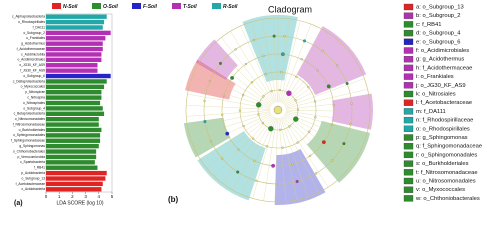  Describe the element at coordinates (444, 103) in the screenshot. I see `legend-label: l: f_Acetobacteraceae` at that location.